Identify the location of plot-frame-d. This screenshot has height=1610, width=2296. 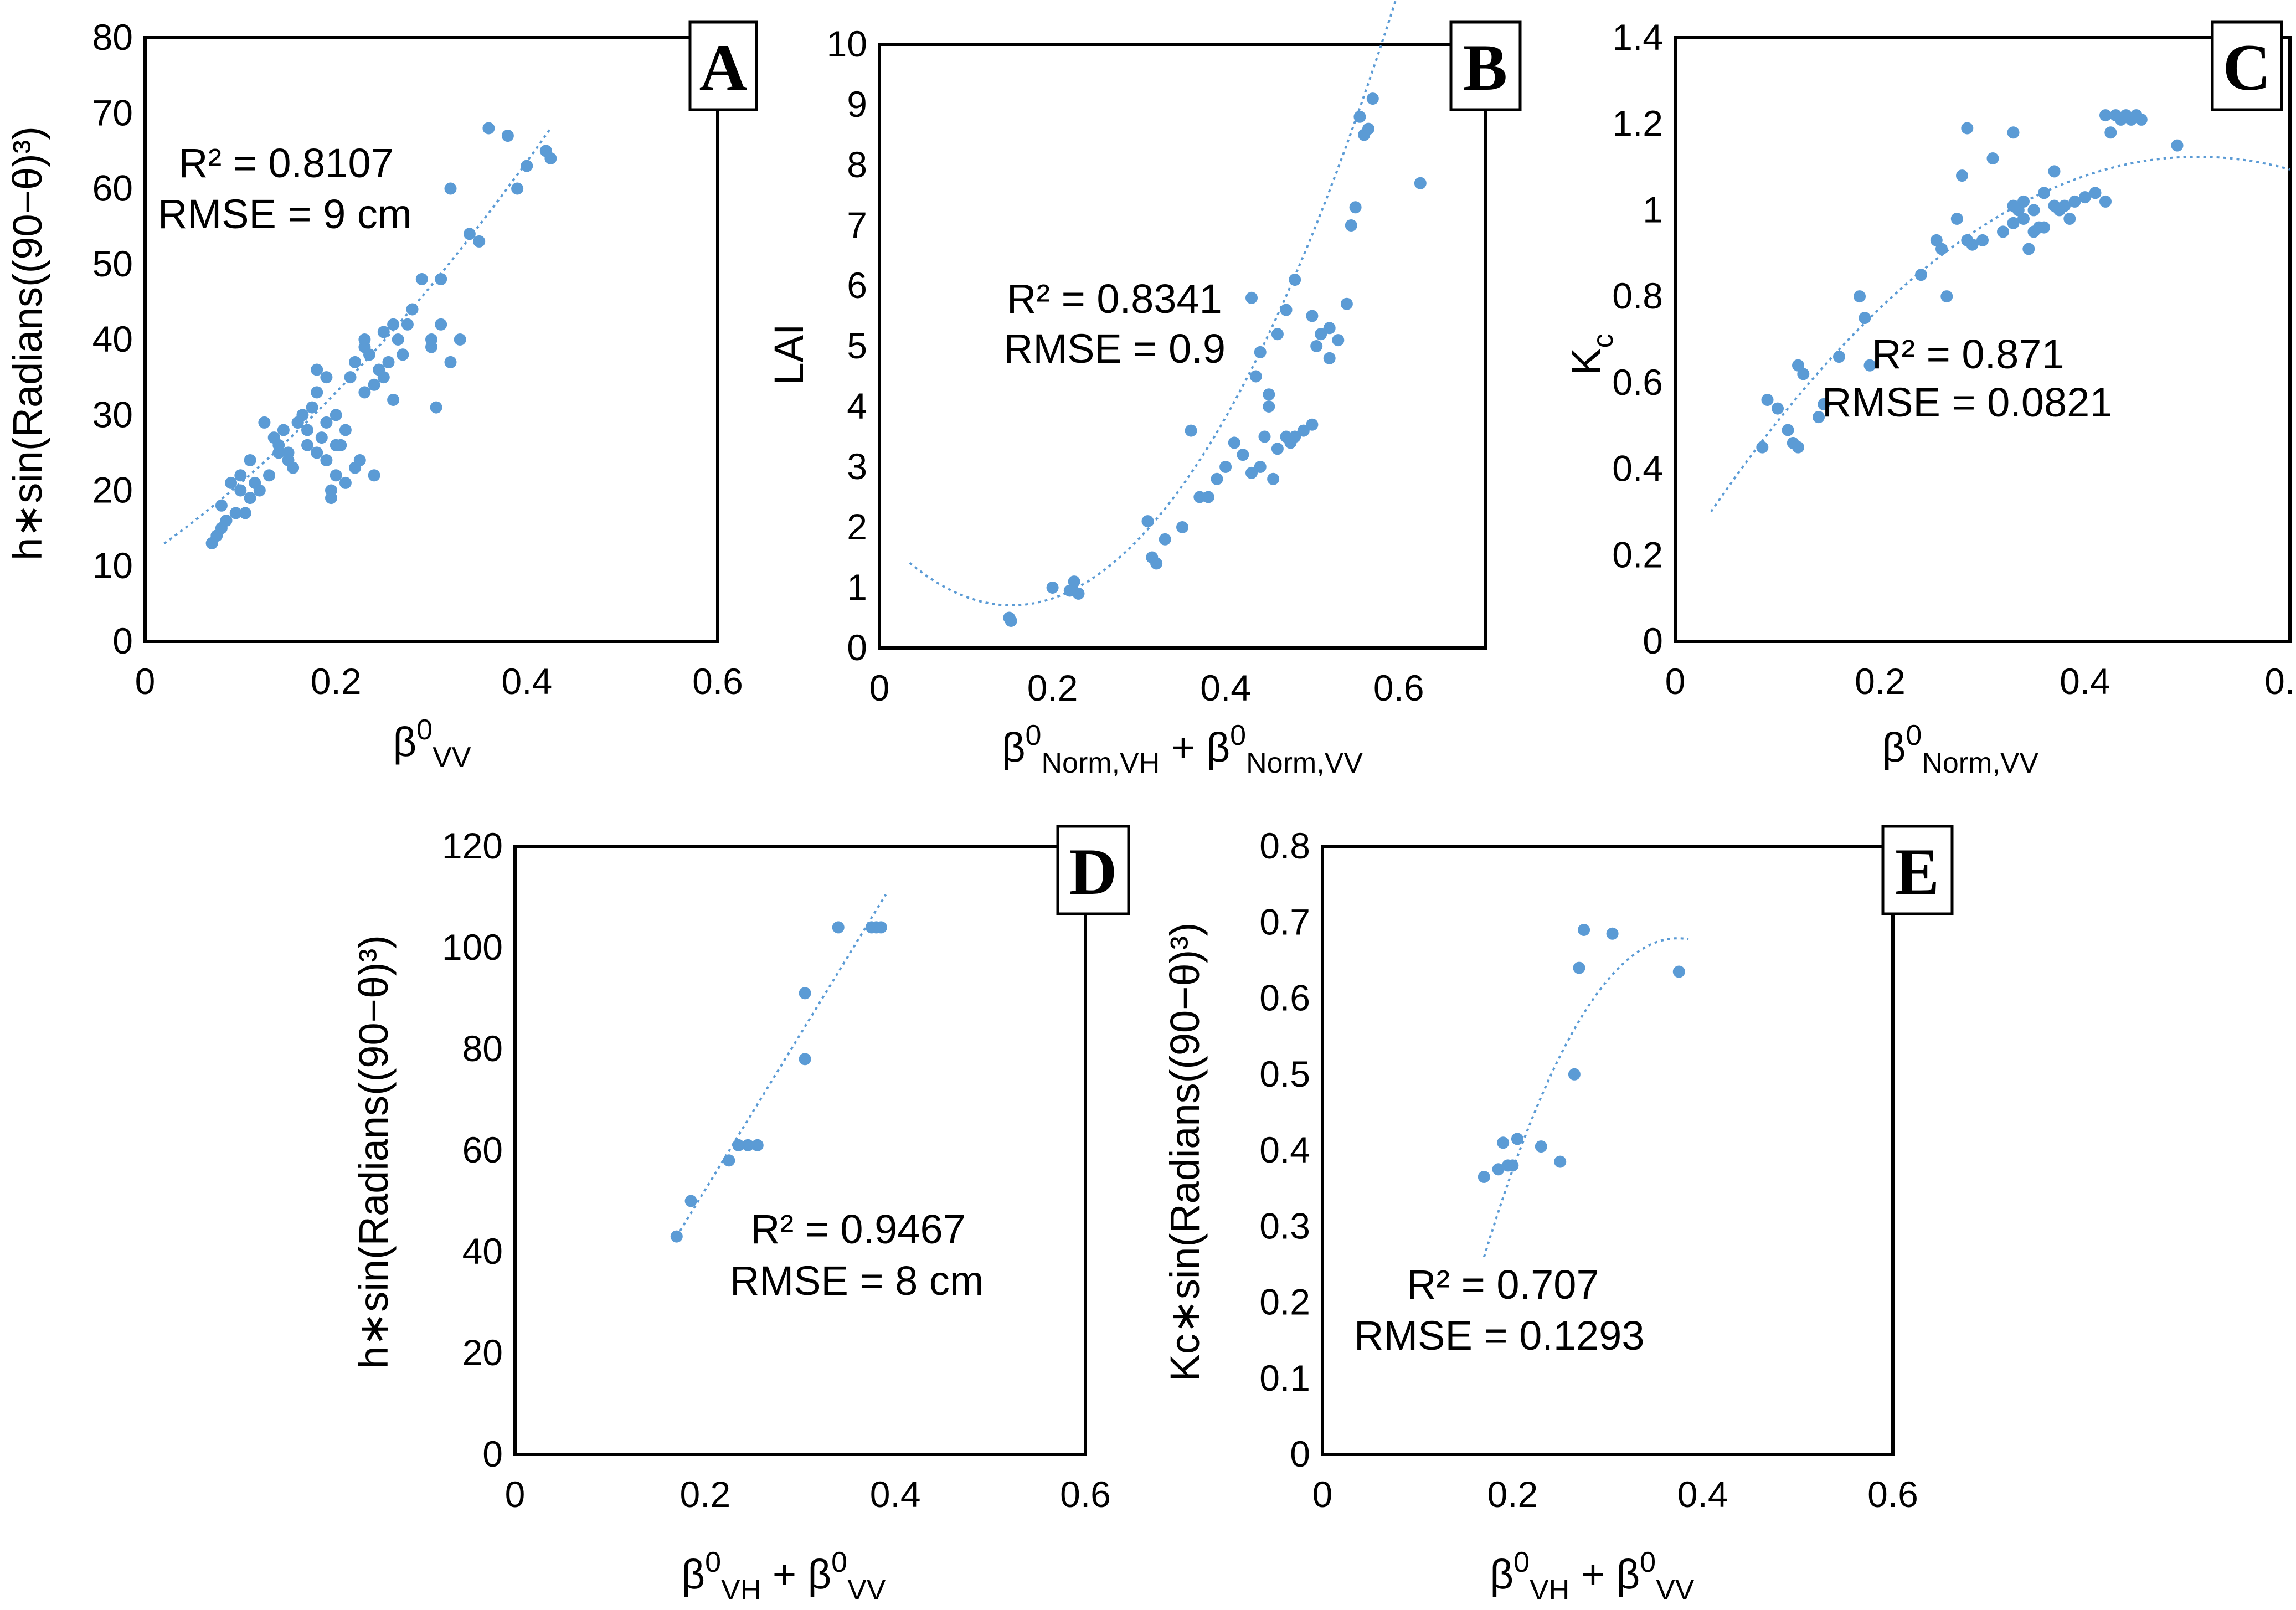
(800, 1151).